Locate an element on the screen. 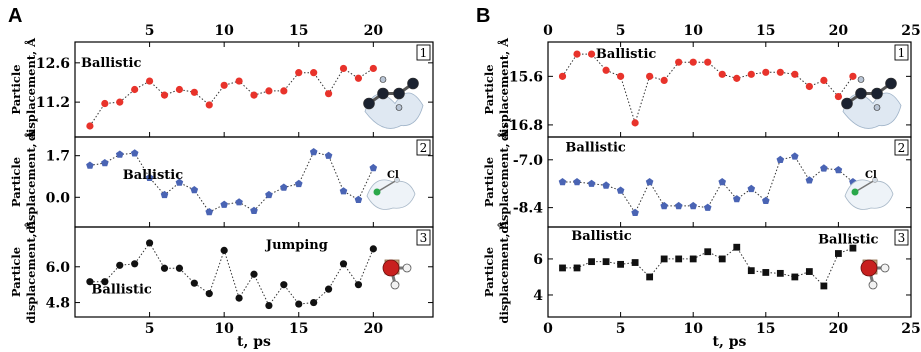  y-tick-label: 11.2 is located at coordinates (53, 103).